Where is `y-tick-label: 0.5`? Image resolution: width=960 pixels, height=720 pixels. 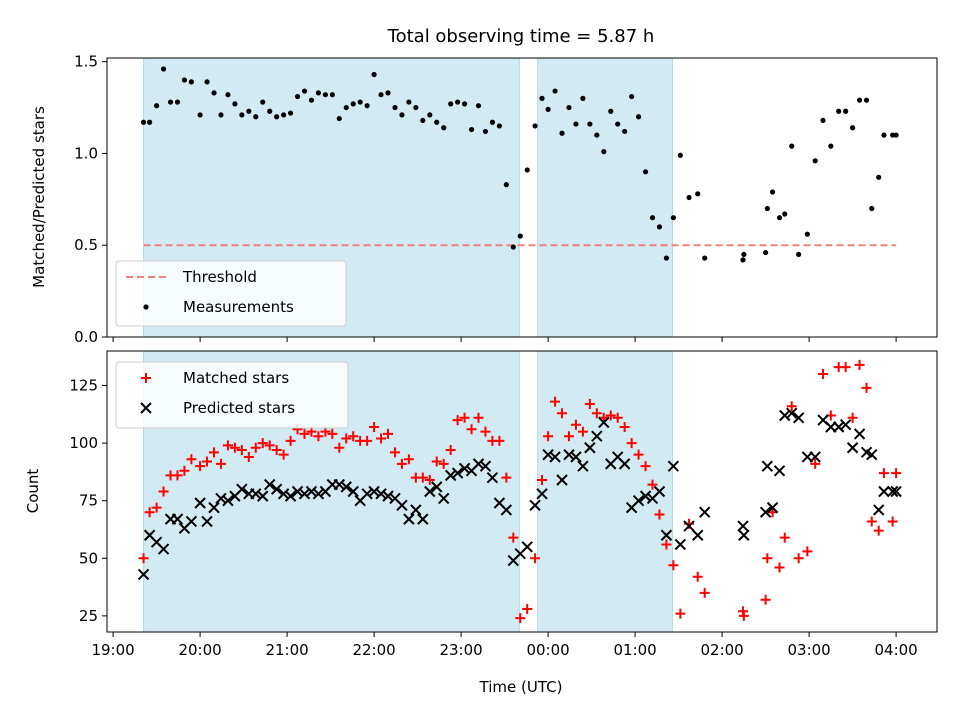
y-tick-label: 0.5 is located at coordinates (86, 245).